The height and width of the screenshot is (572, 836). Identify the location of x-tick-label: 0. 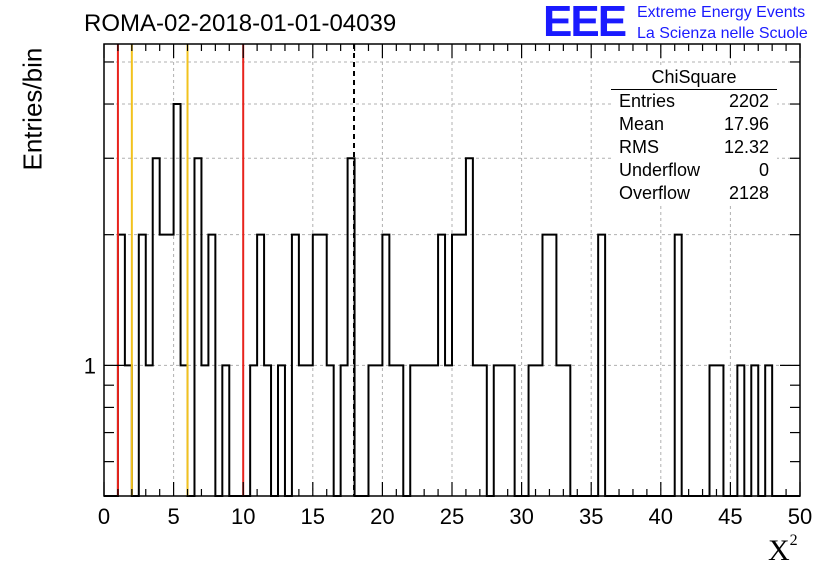
(104, 516).